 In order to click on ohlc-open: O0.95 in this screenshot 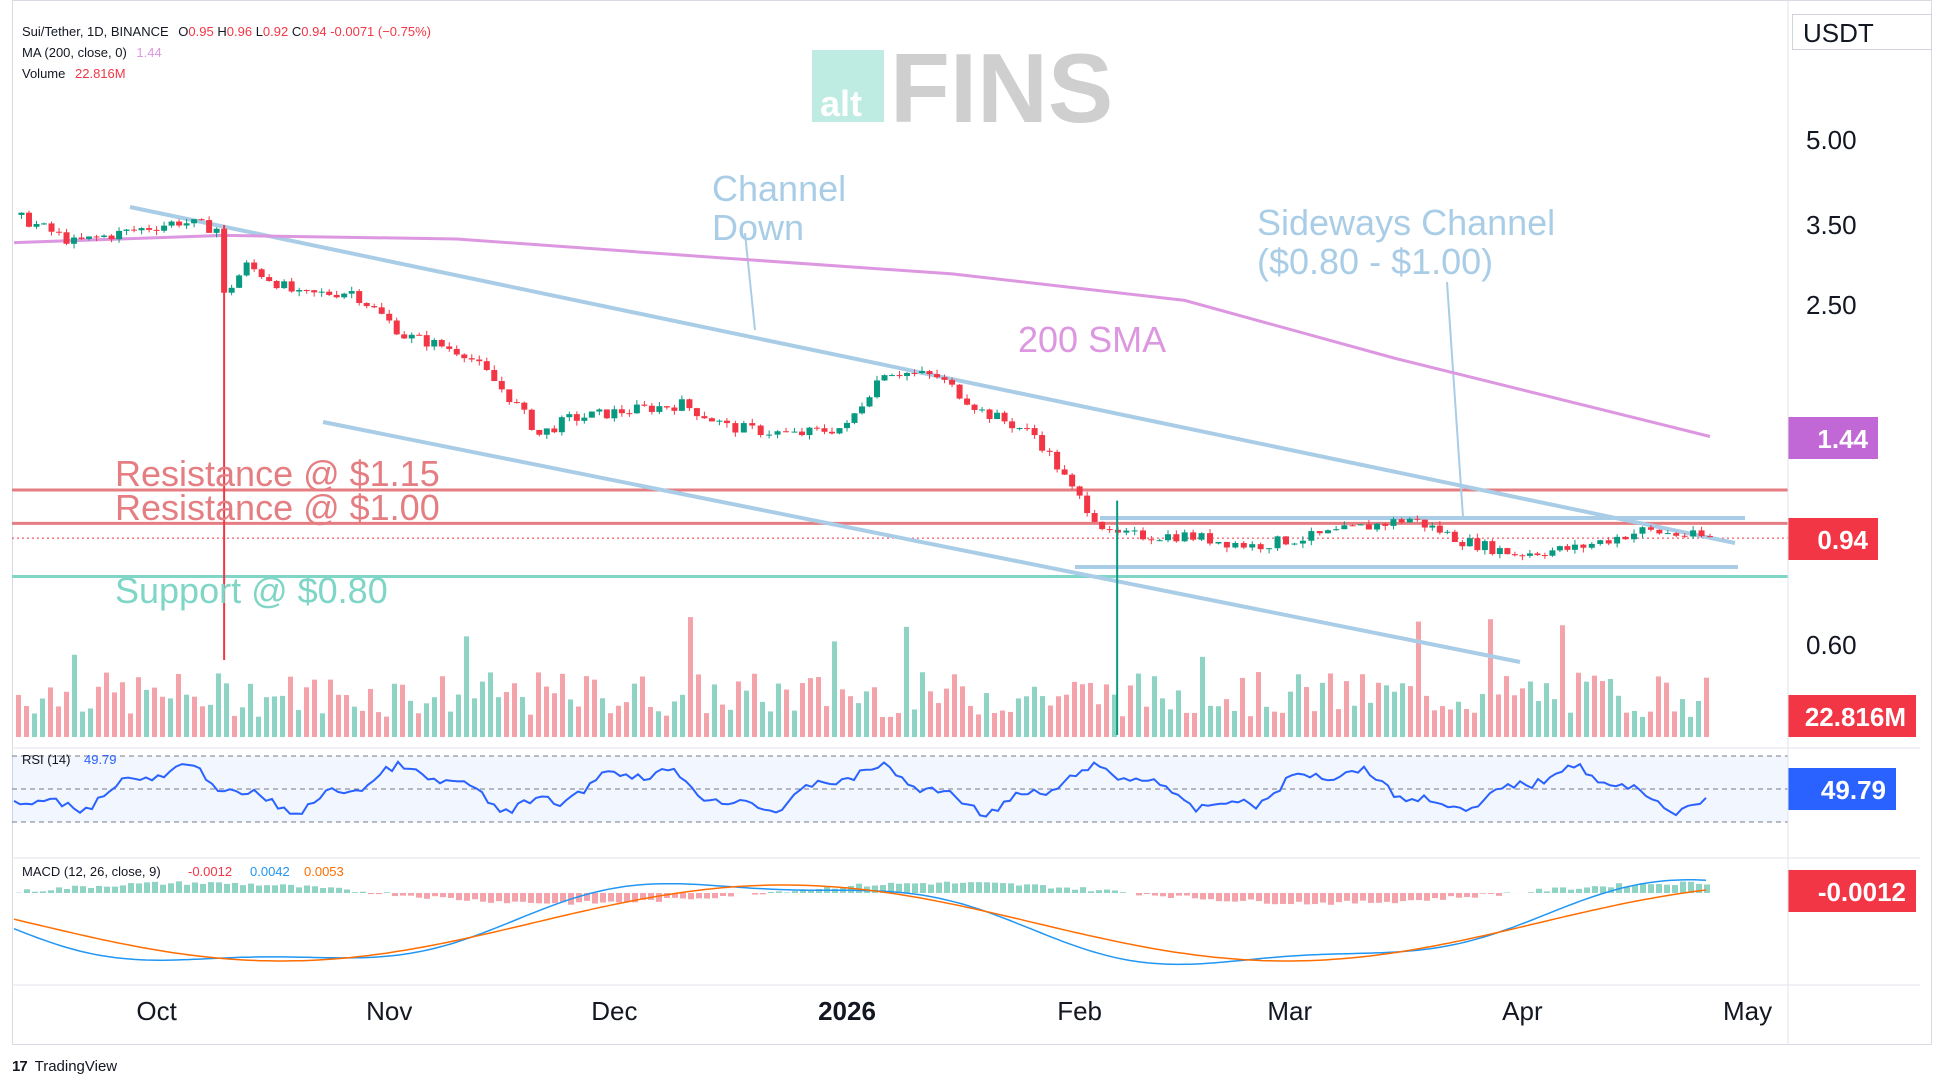, I will do `click(196, 31)`.